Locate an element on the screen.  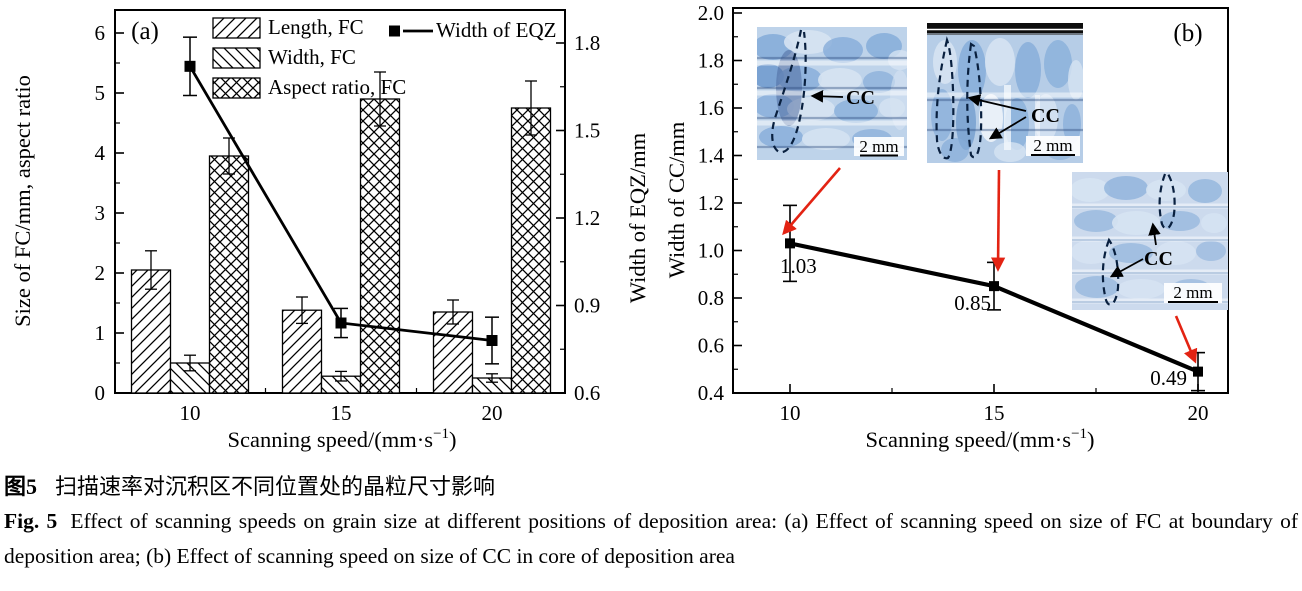
y2-tick-label: 1.8 is located at coordinates (587, 43).